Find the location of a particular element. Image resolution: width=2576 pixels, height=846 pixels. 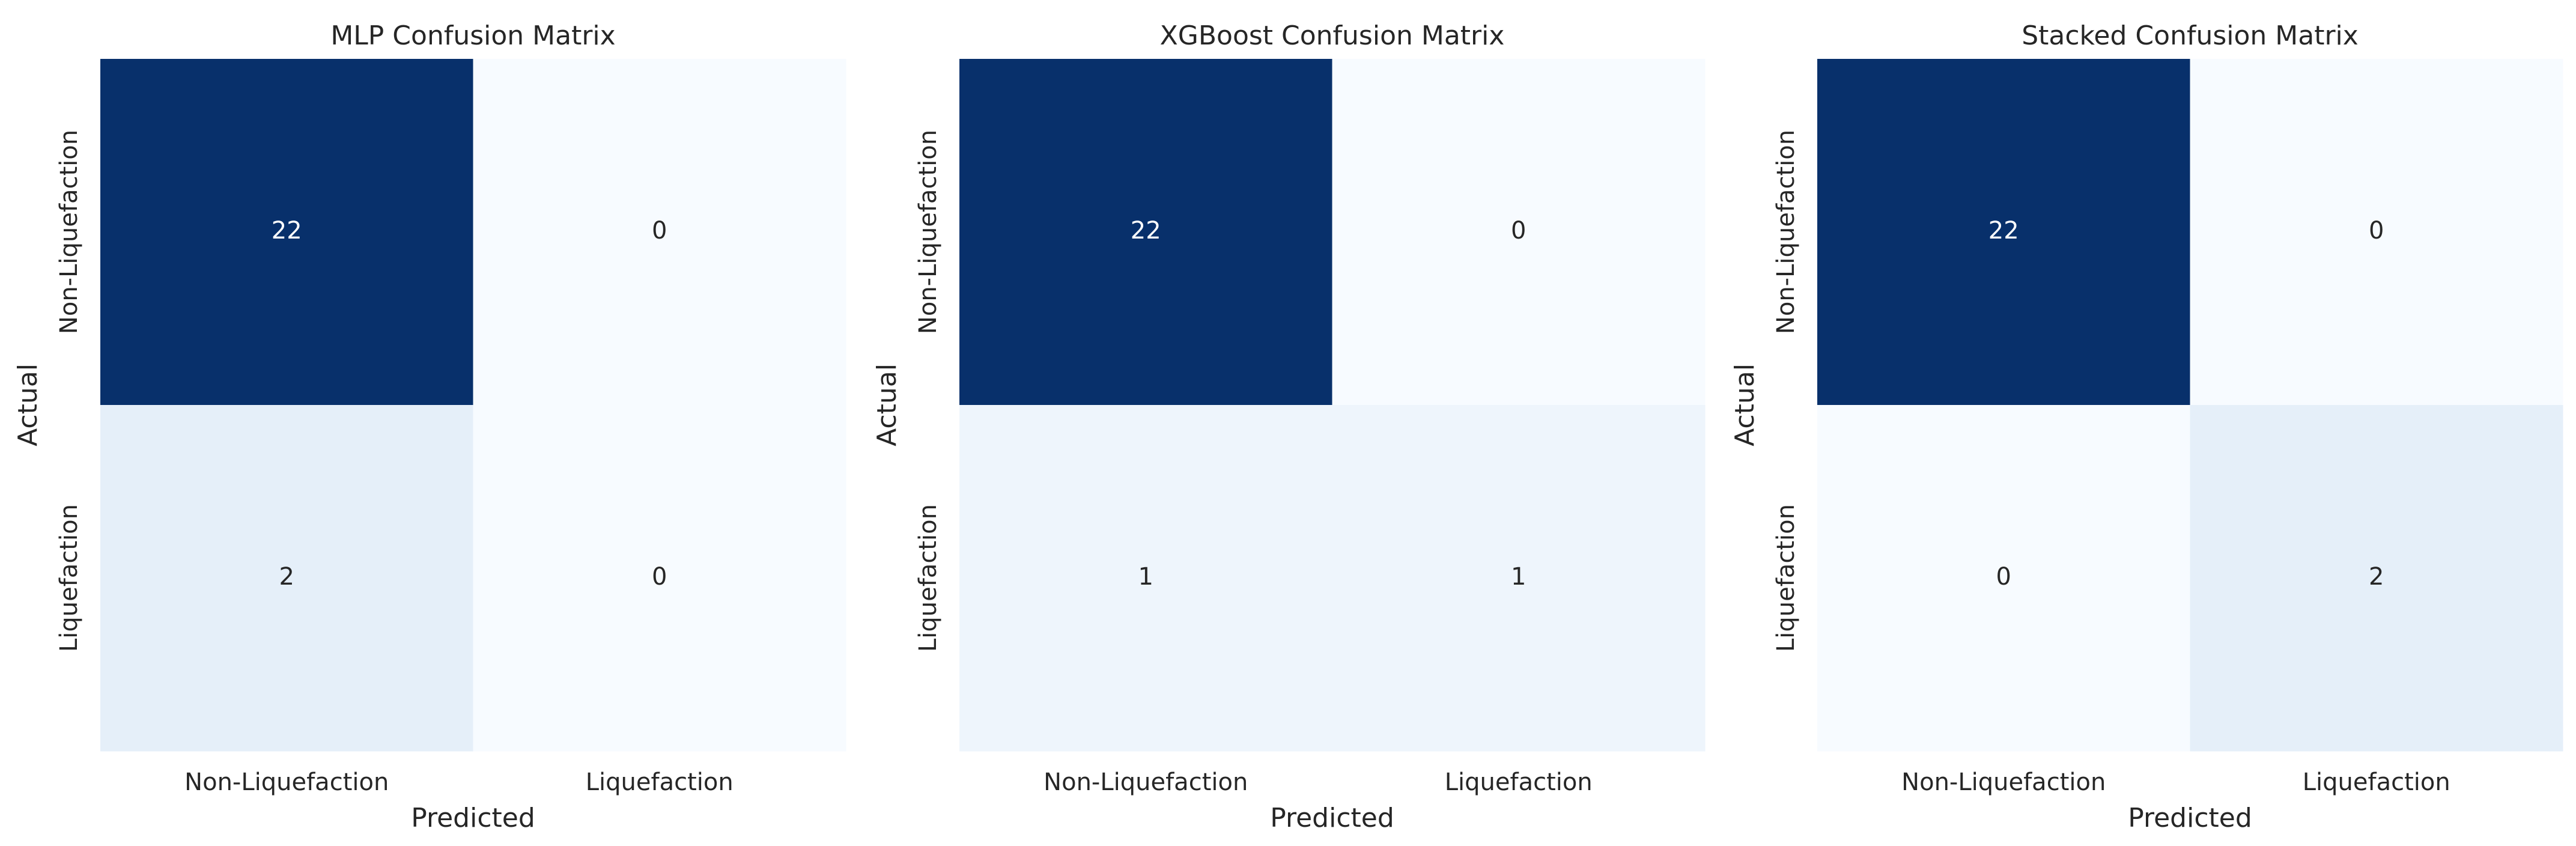

panel-title: Stacked Confusion Matrix is located at coordinates (2190, 35).